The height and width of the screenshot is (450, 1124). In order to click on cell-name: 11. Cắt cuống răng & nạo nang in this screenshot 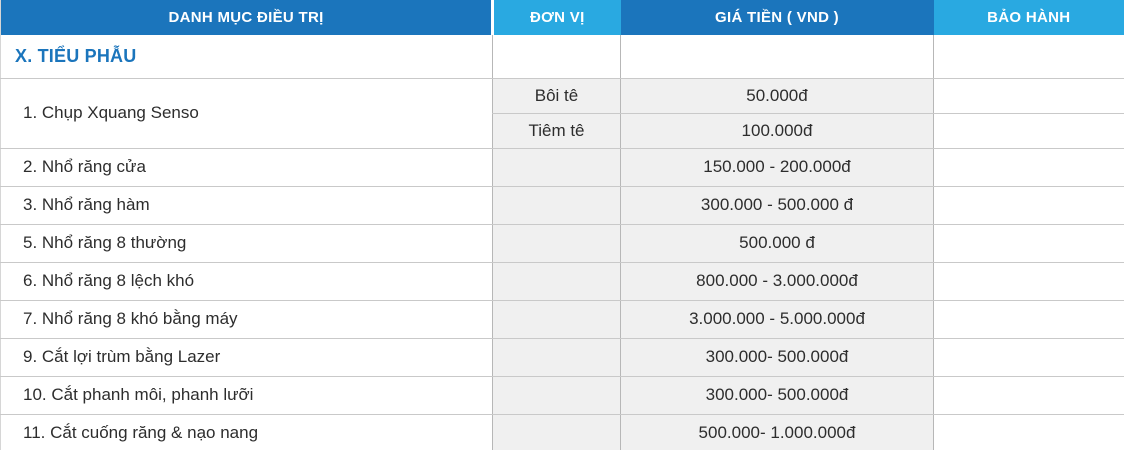, I will do `click(246, 431)`.